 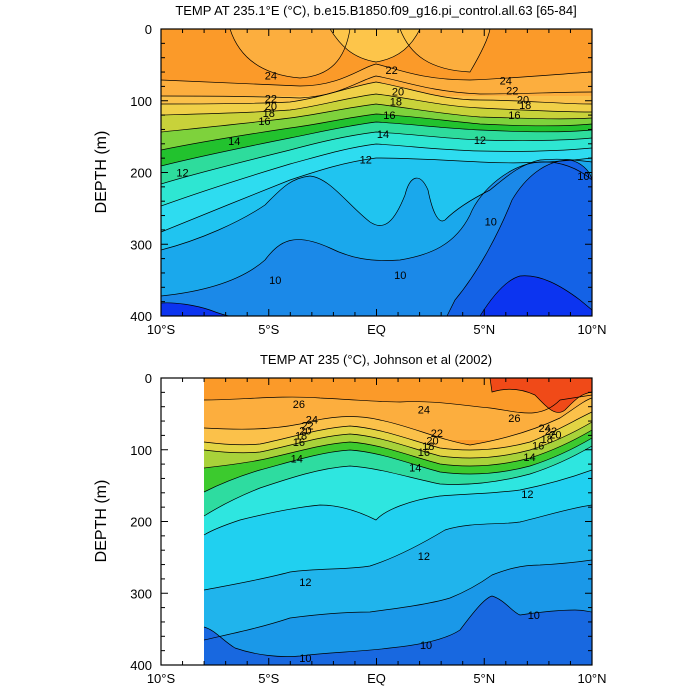 I want to click on top-y-axis-label: DEPTH (m), so click(x=101, y=172).